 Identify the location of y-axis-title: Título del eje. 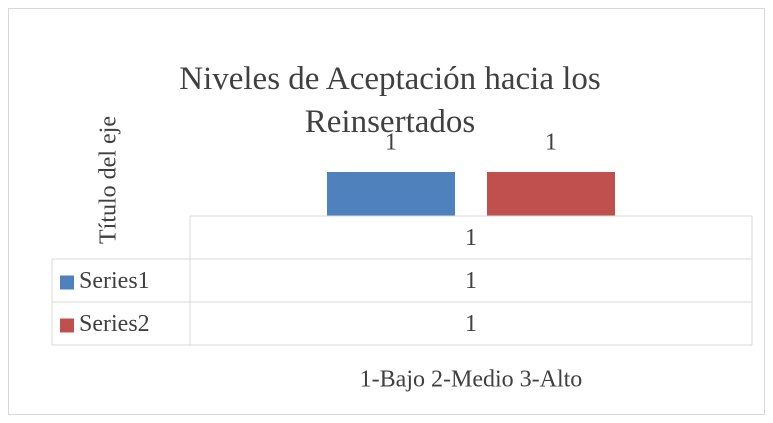
(109, 180).